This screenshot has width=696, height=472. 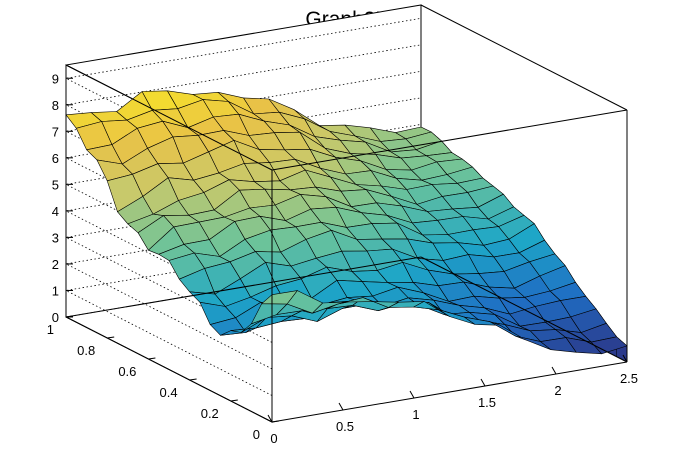 What do you see at coordinates (55, 290) in the screenshot?
I see `z-tick-label: 1` at bounding box center [55, 290].